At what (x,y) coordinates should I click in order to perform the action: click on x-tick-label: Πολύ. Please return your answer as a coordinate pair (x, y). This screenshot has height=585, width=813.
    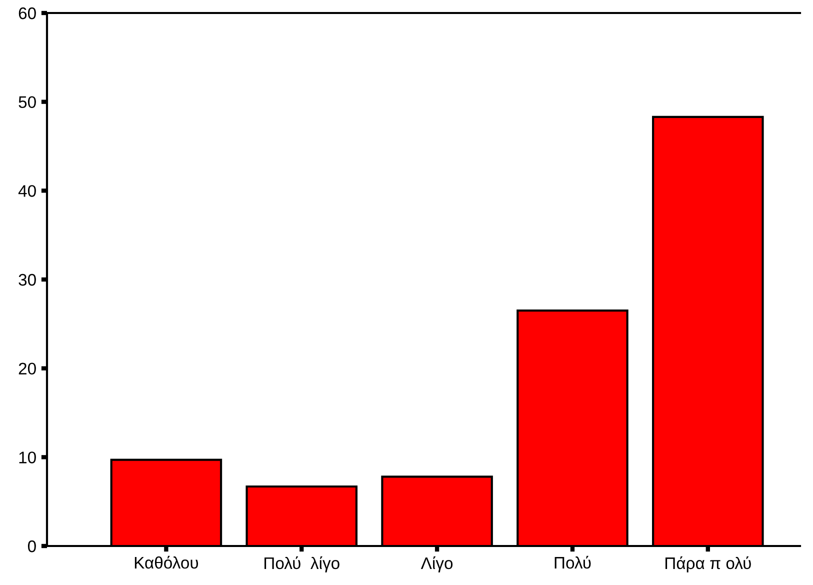
    Looking at the image, I should click on (572, 562).